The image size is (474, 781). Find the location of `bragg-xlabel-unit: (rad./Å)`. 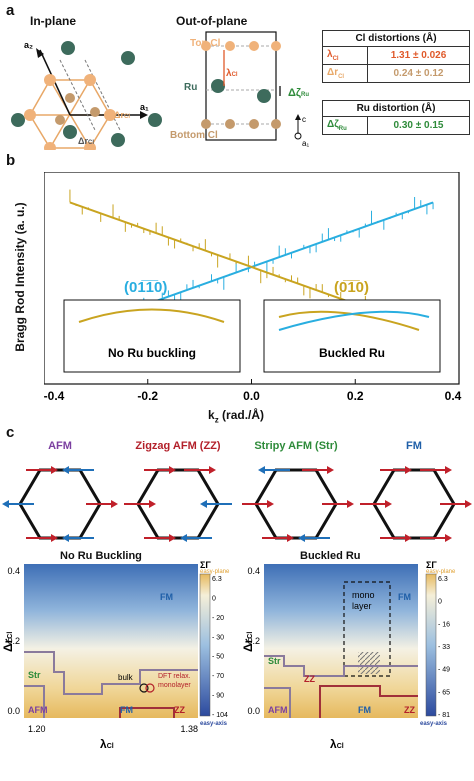

bragg-xlabel-unit: (rad./Å) is located at coordinates (241, 415).